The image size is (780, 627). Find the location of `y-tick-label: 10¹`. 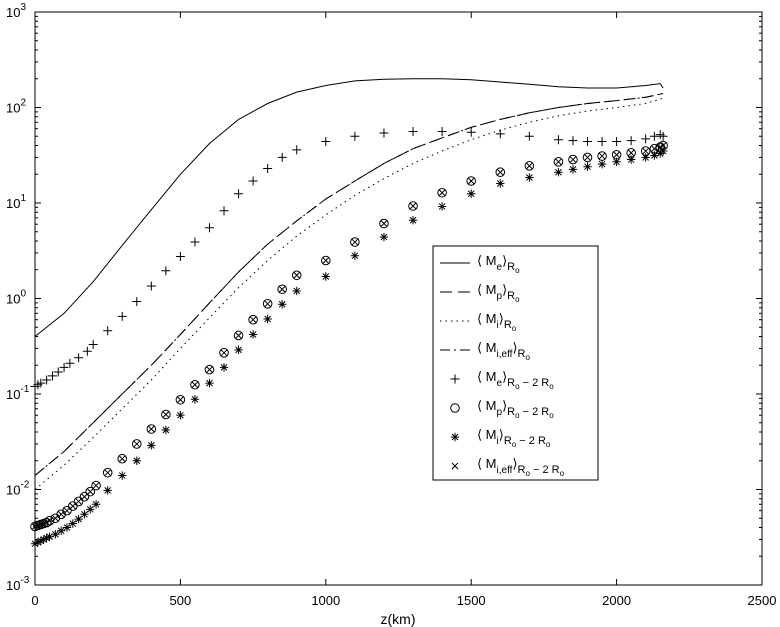

y-tick-label: 10¹ is located at coordinates (16, 202).